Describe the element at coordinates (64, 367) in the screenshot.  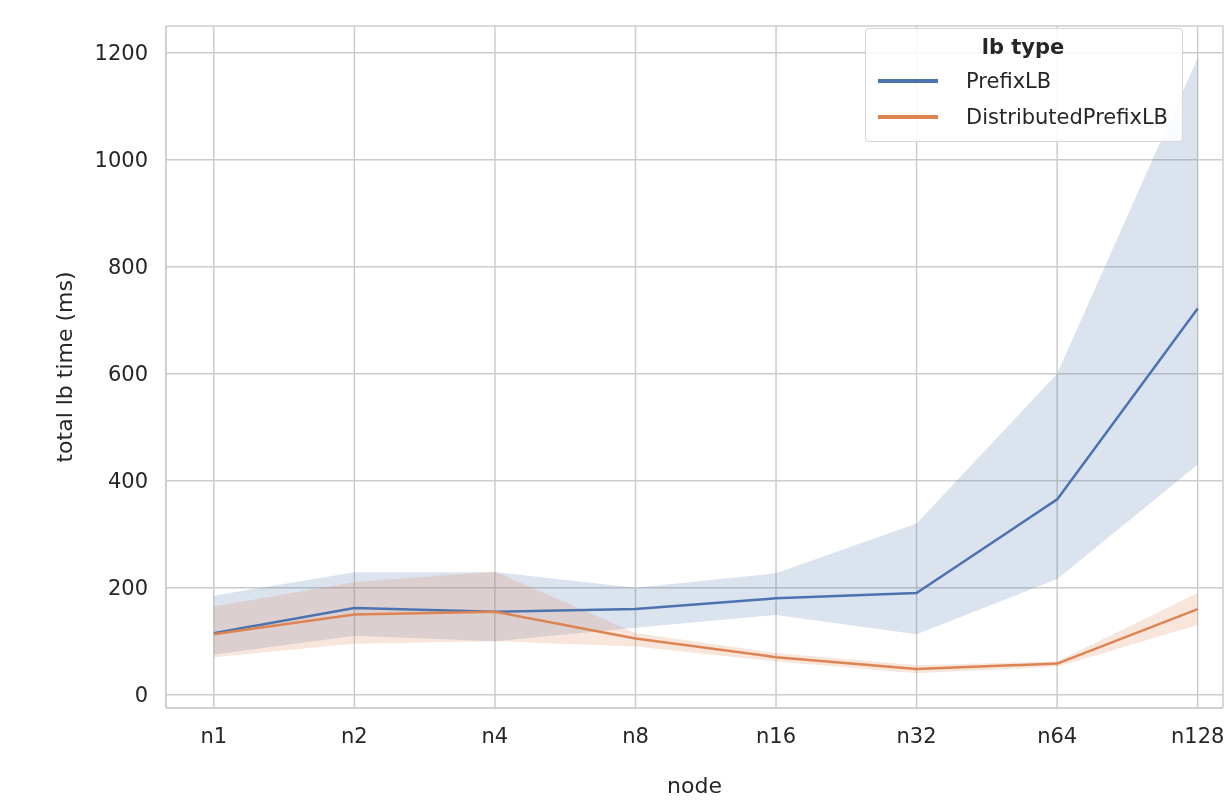
I see `y-axis-title: total lb time (ms)` at that location.